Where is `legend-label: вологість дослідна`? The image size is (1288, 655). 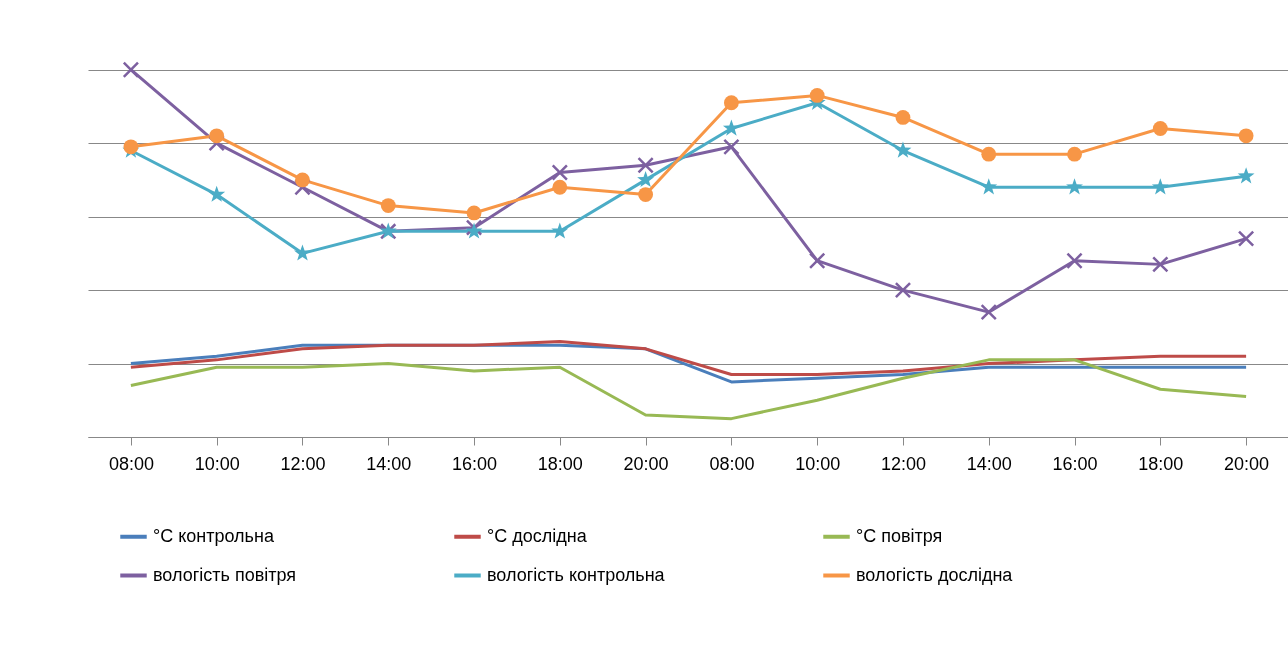
legend-label: вологість дослідна is located at coordinates (935, 574).